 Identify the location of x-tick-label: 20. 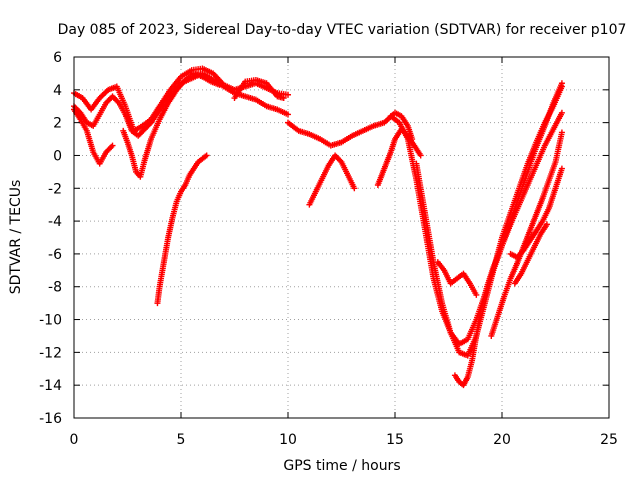
(502, 440).